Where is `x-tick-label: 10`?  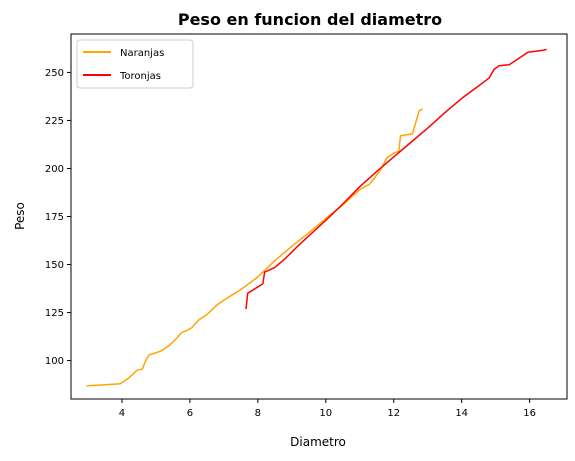 x-tick-label: 10 is located at coordinates (325, 413).